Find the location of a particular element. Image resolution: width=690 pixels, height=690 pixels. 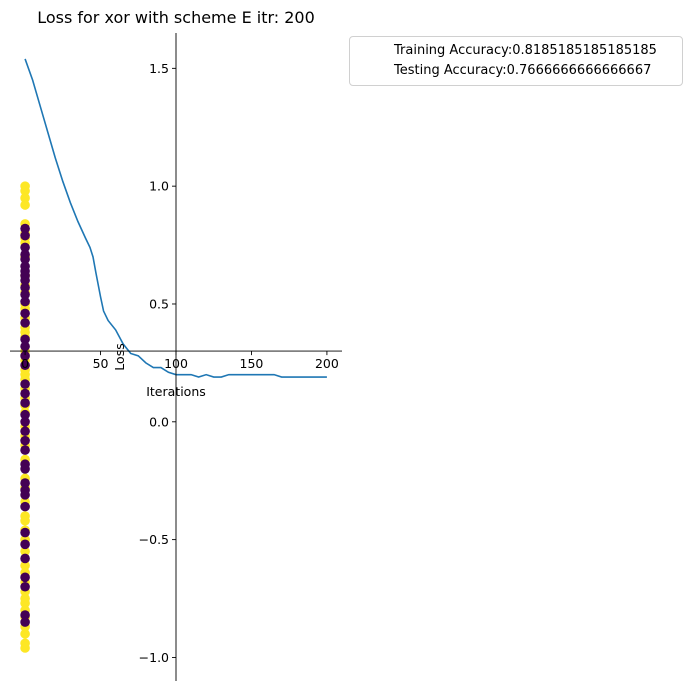

x-axis-label: Iterations is located at coordinates (176, 391).